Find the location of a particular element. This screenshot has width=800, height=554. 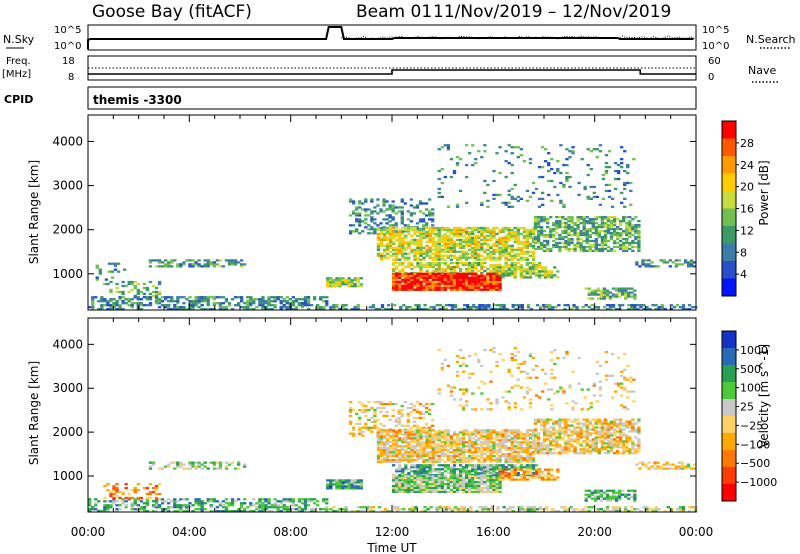

power-ylabel: Slant Range [km] is located at coordinates (34, 212).